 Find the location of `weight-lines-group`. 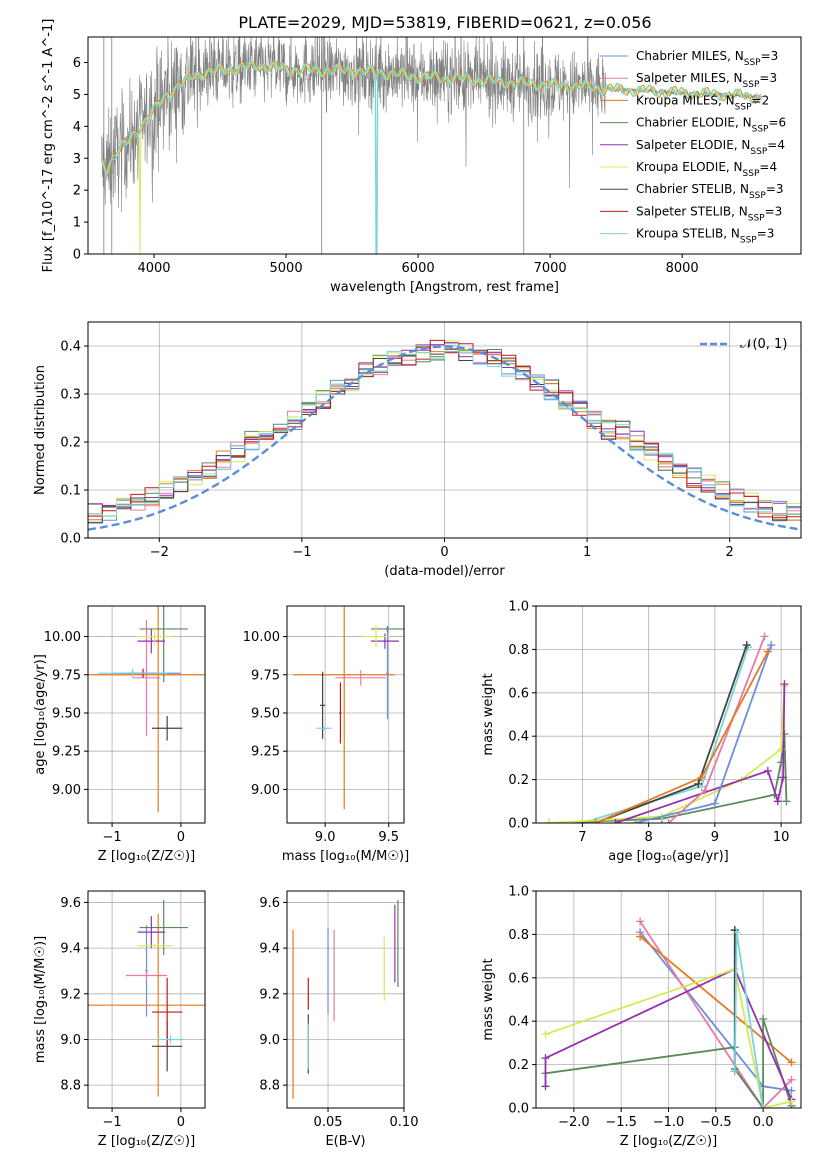

weight-lines-group is located at coordinates (668, 727).